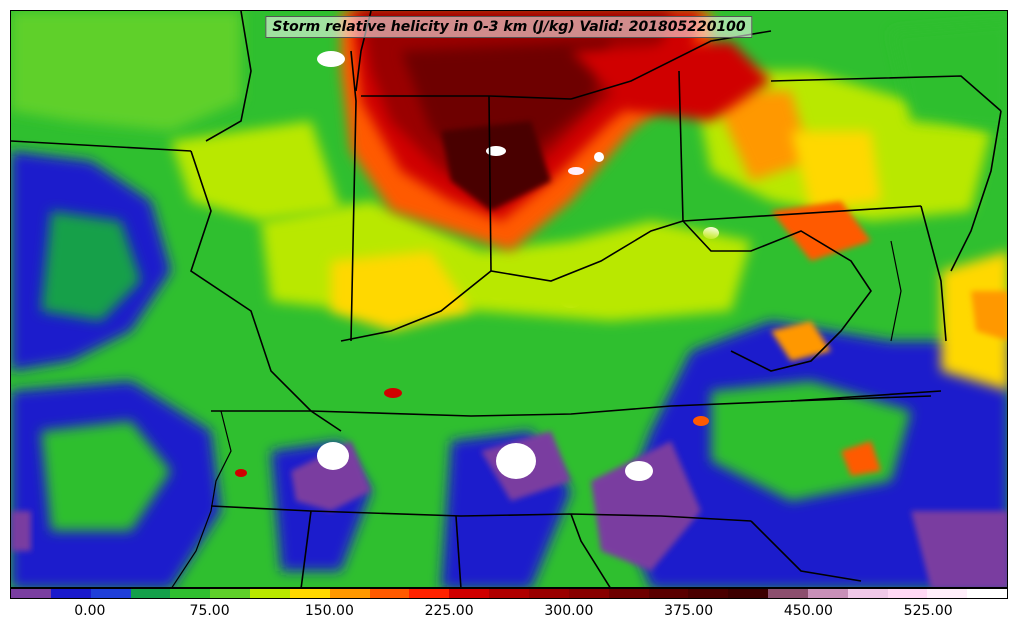 The image size is (1018, 633). What do you see at coordinates (209, 611) in the screenshot?
I see `colorbar-tick-label: 75.00` at bounding box center [209, 611].